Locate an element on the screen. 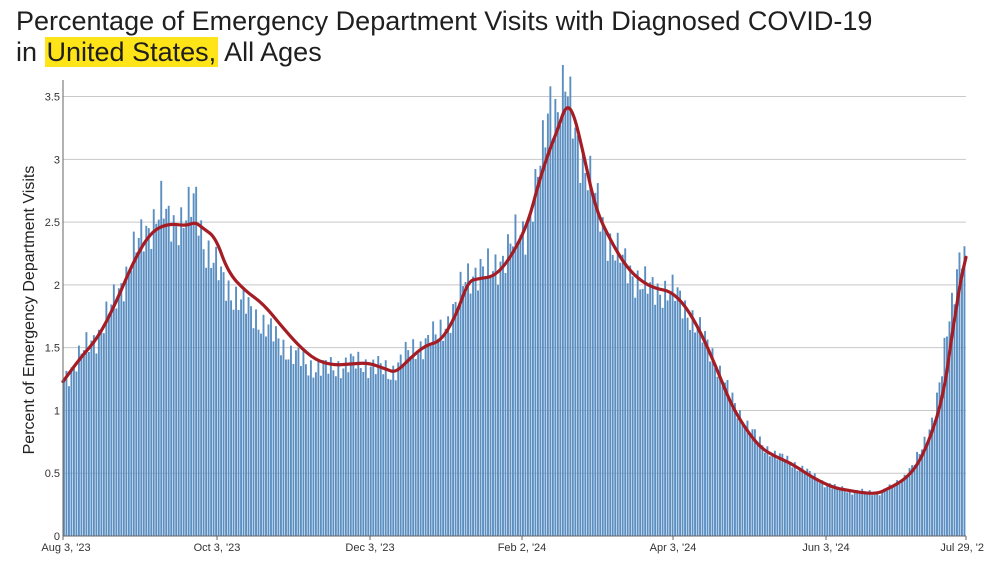 The width and height of the screenshot is (986, 563). title-region-highlight: United States, is located at coordinates (131, 52).